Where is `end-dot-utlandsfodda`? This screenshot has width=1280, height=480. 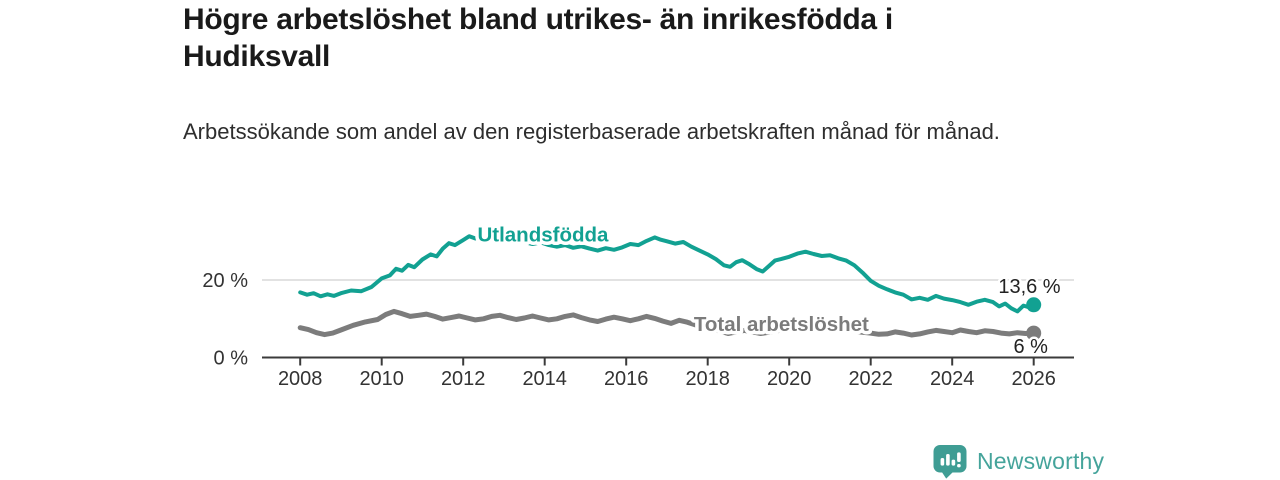 end-dot-utlandsfodda is located at coordinates (1034, 305).